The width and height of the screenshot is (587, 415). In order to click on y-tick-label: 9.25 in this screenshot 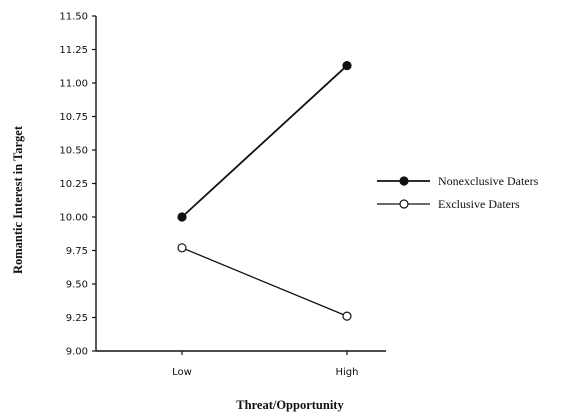, I will do `click(77, 318)`.